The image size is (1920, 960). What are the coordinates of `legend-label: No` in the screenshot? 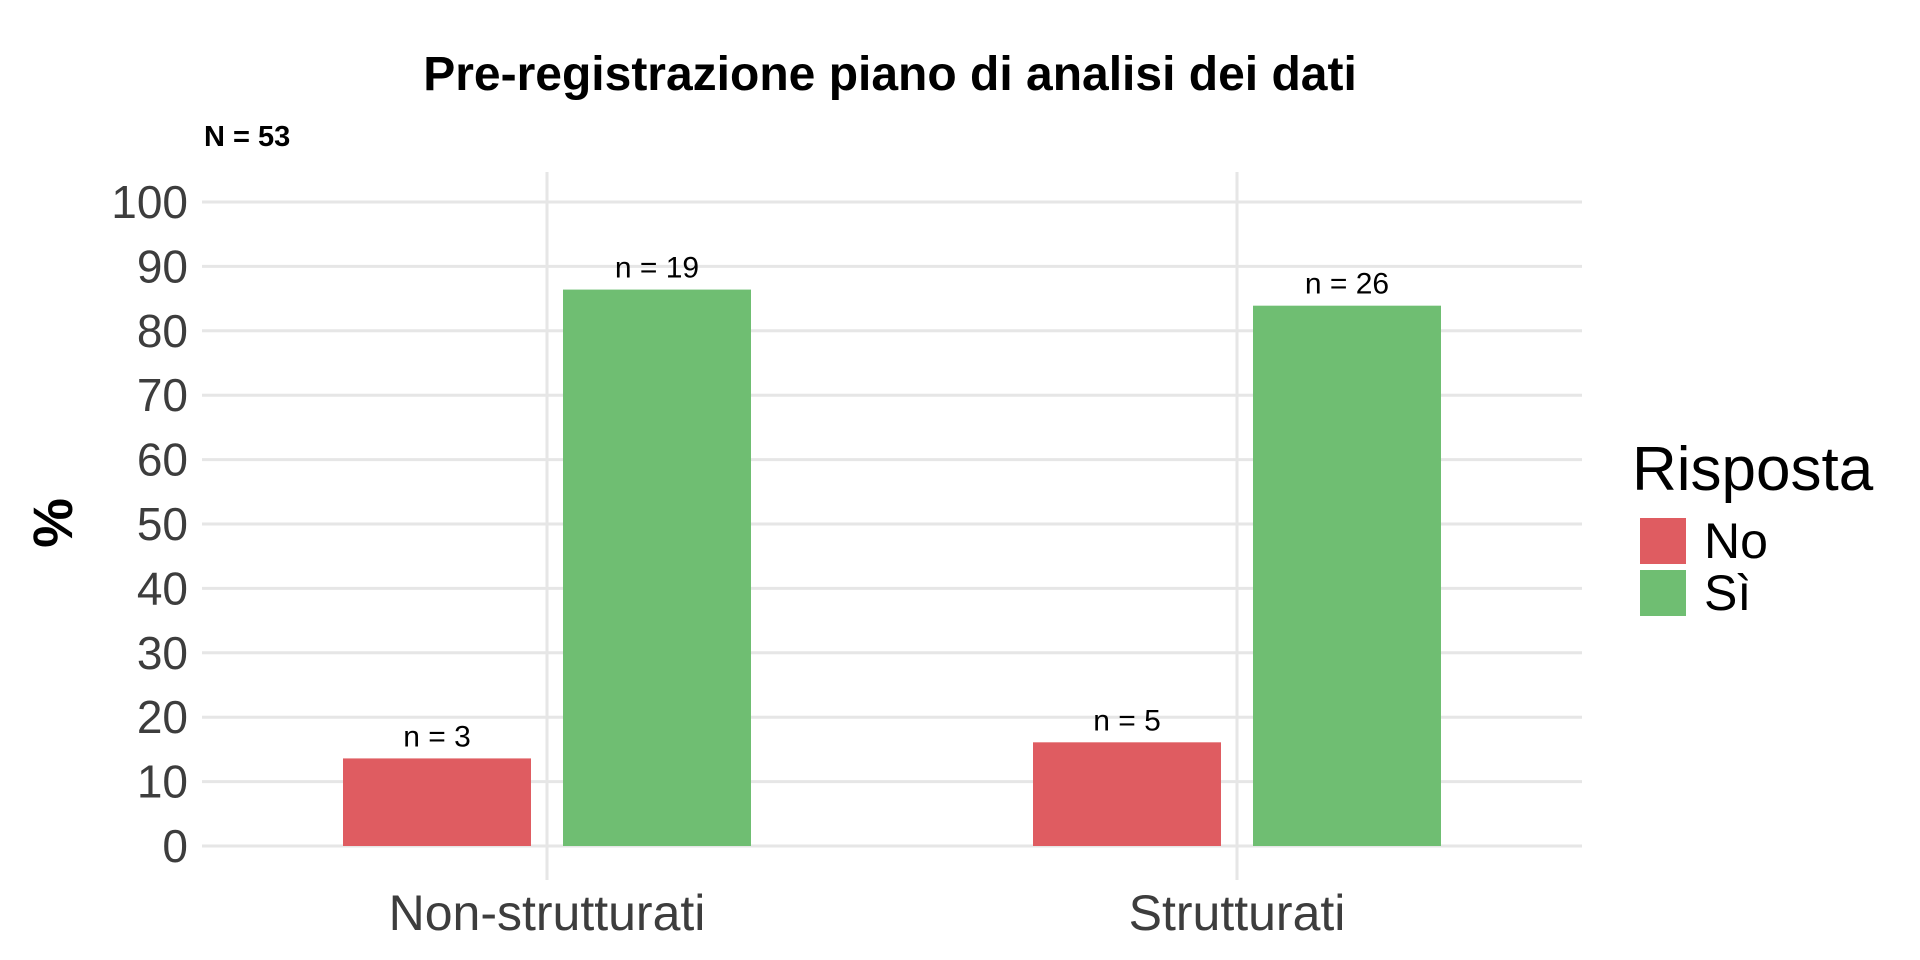 It's located at (1736, 541).